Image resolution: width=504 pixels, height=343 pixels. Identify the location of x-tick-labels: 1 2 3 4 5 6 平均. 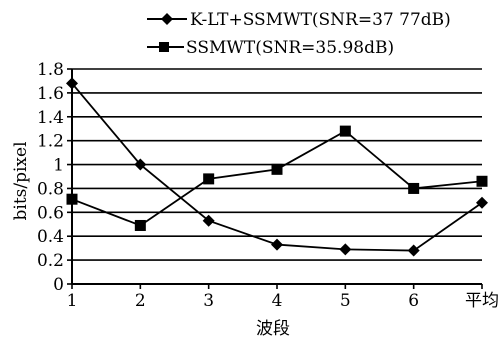
(283, 301).